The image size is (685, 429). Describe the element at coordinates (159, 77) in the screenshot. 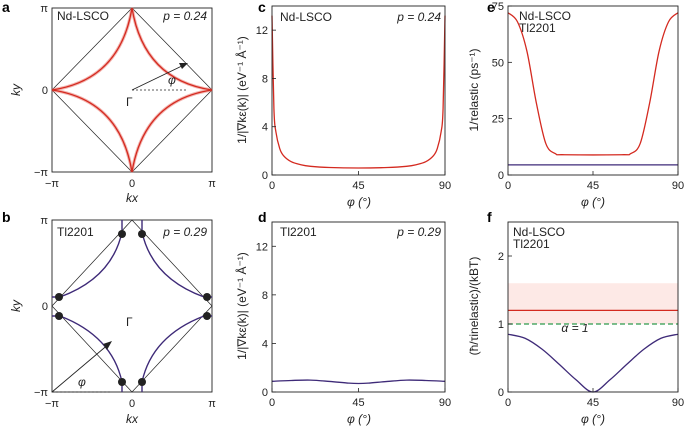

I see `phi-arrow` at that location.